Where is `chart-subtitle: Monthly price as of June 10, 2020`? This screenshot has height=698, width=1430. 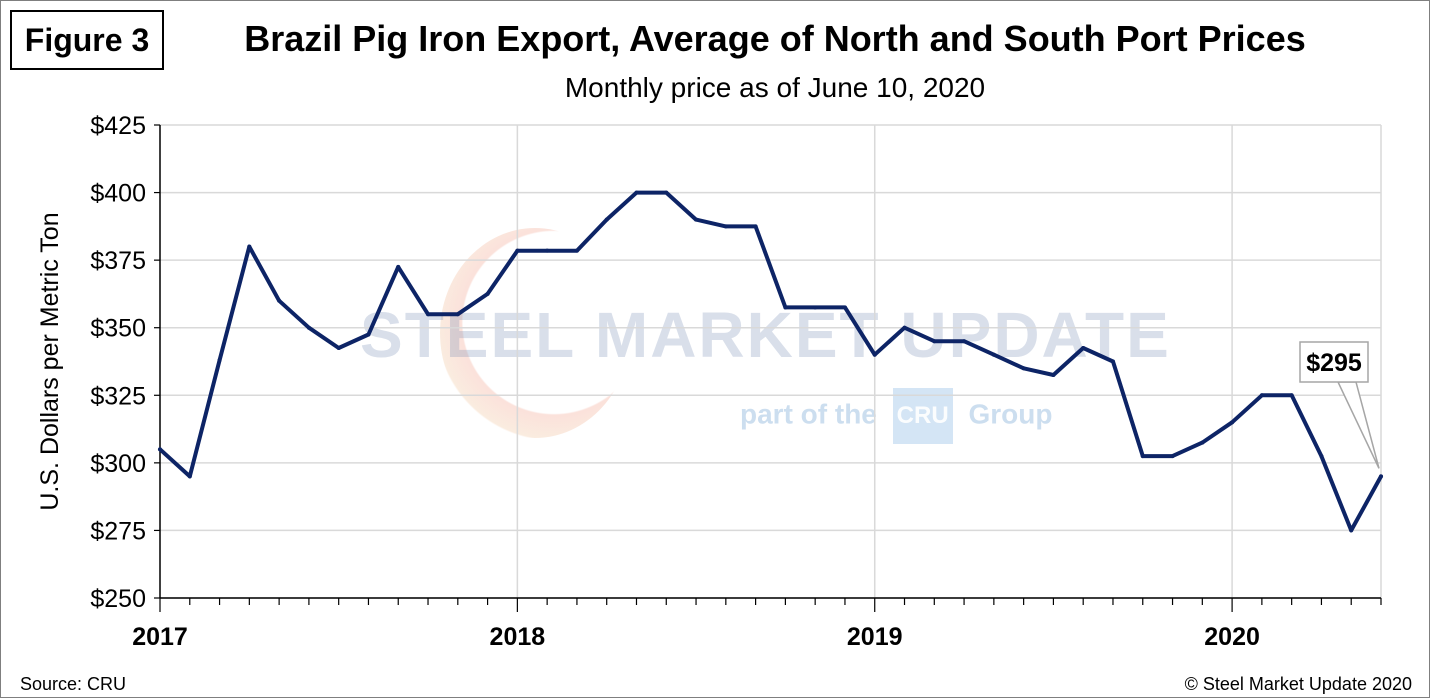 chart-subtitle: Monthly price as of June 10, 2020 is located at coordinates (775, 87).